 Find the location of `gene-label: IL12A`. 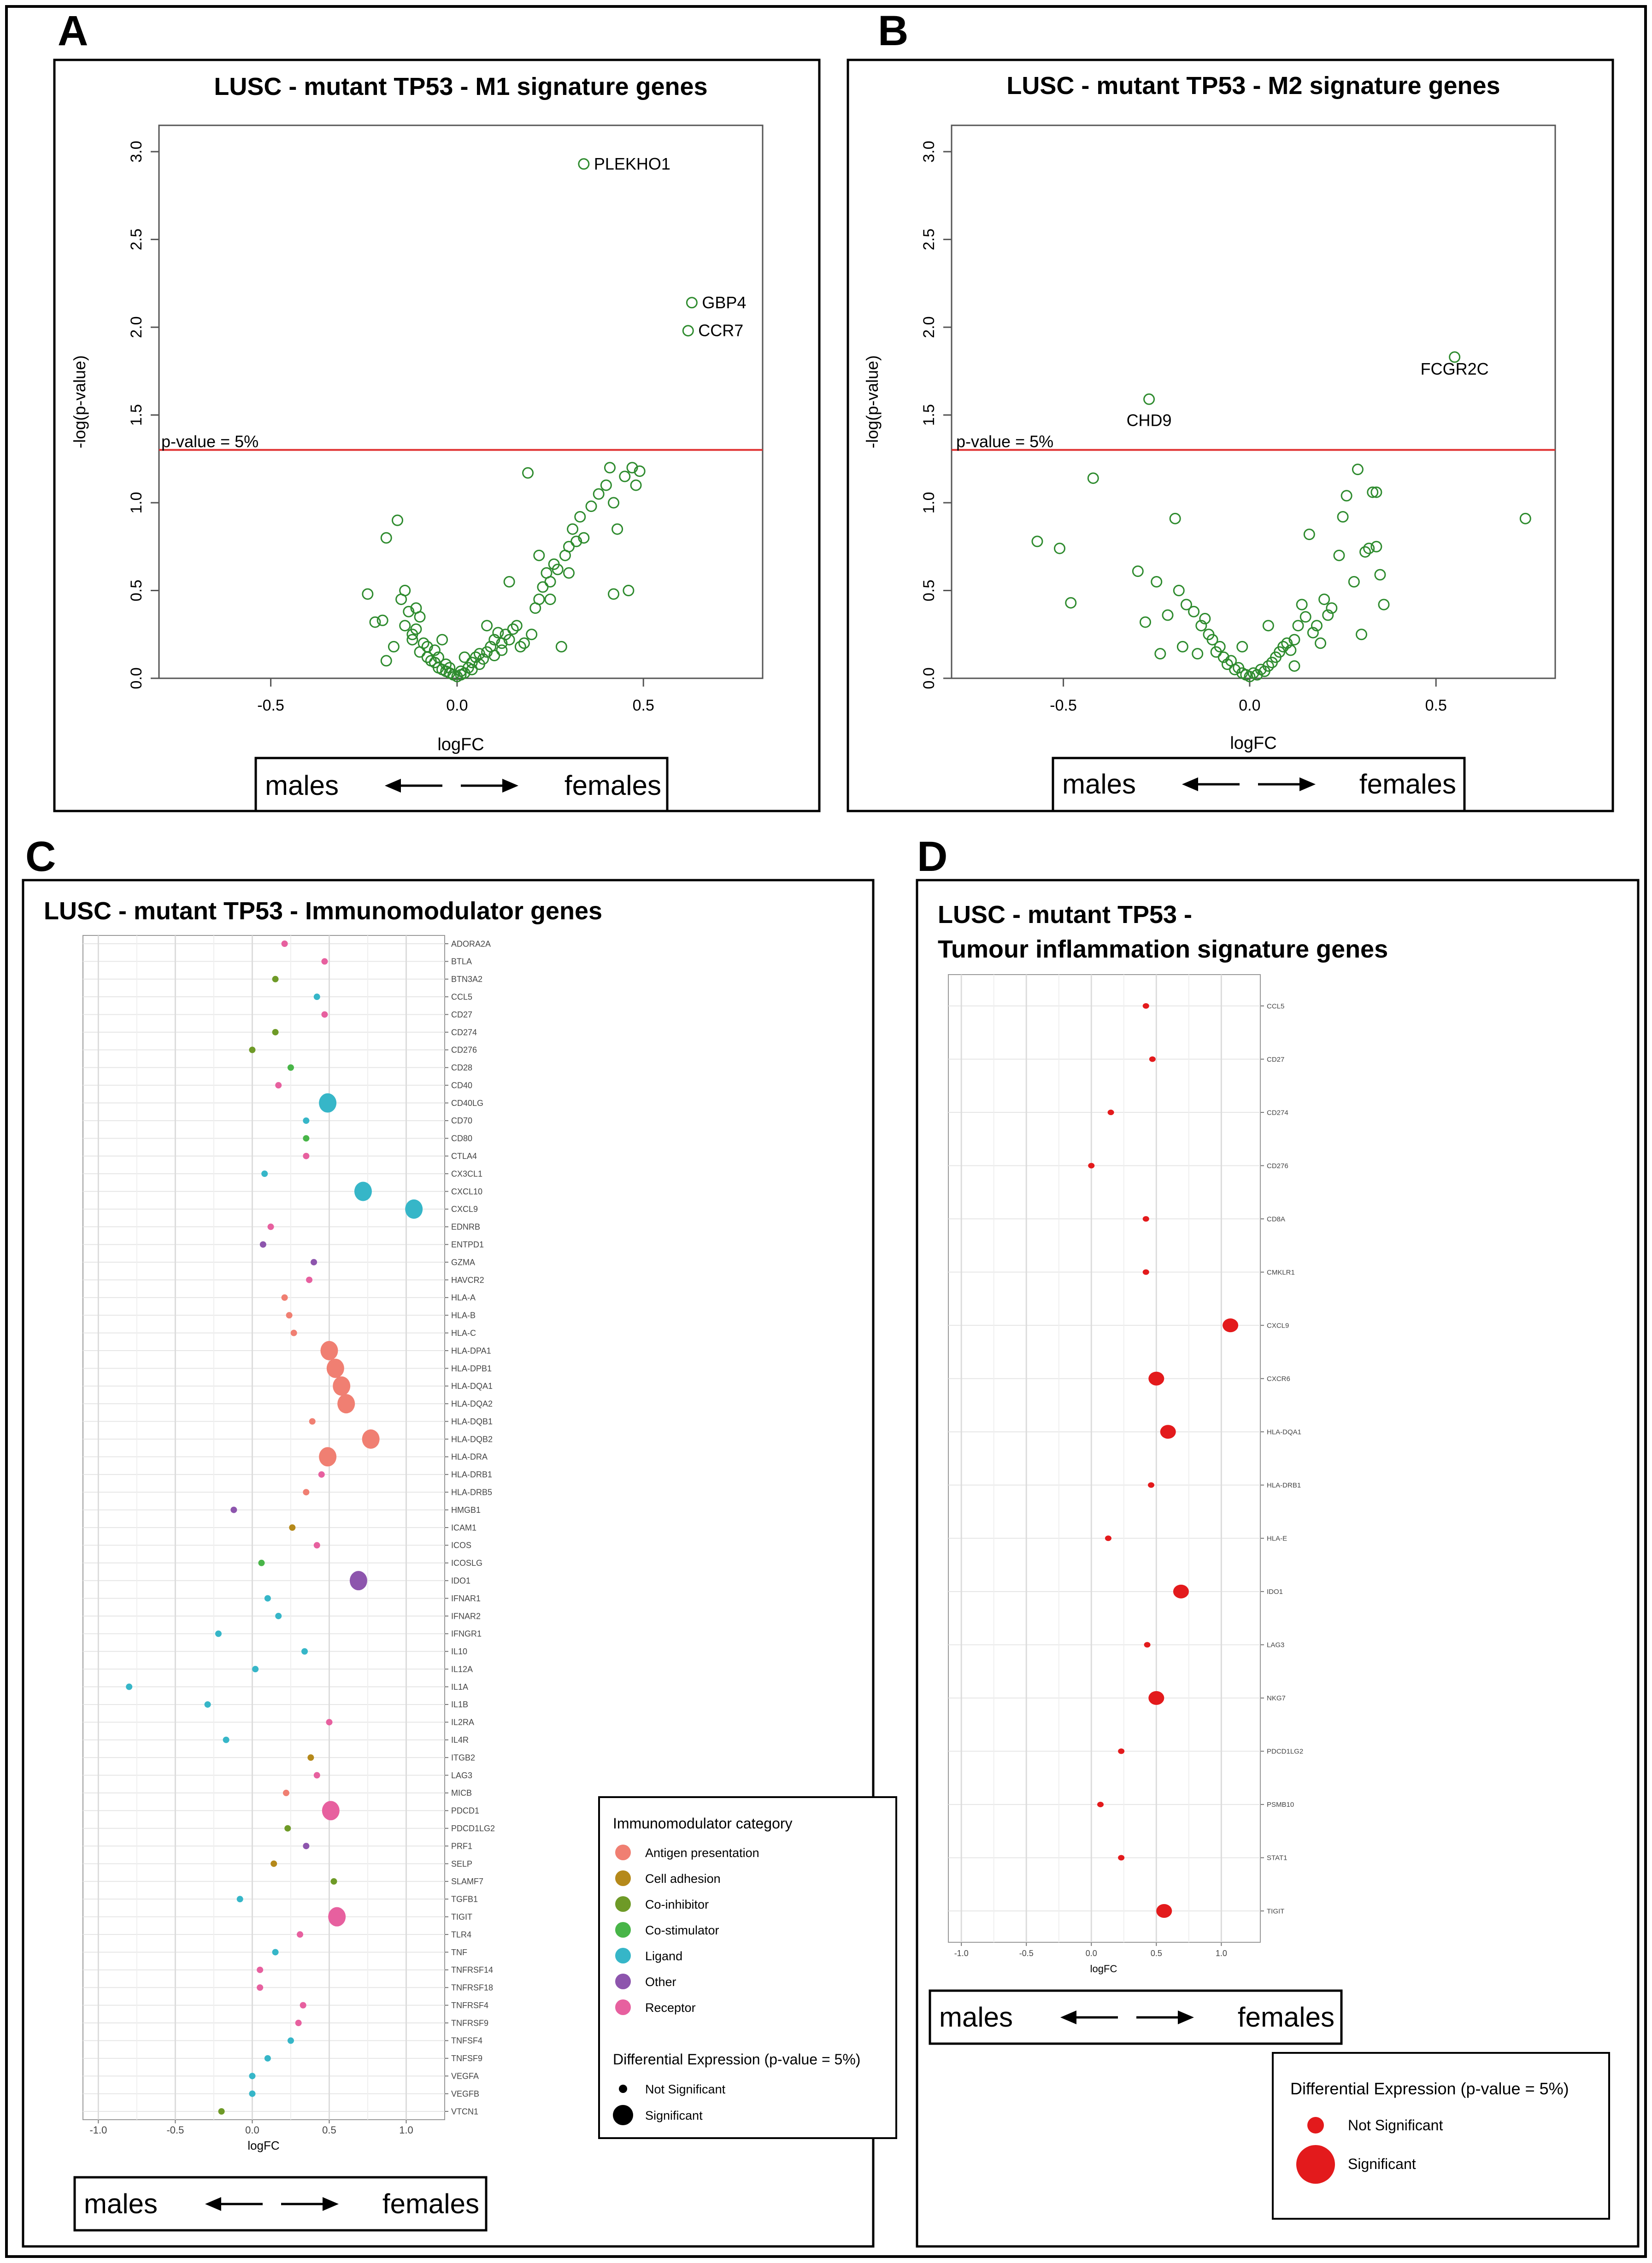

gene-label: IL12A is located at coordinates (462, 1669).